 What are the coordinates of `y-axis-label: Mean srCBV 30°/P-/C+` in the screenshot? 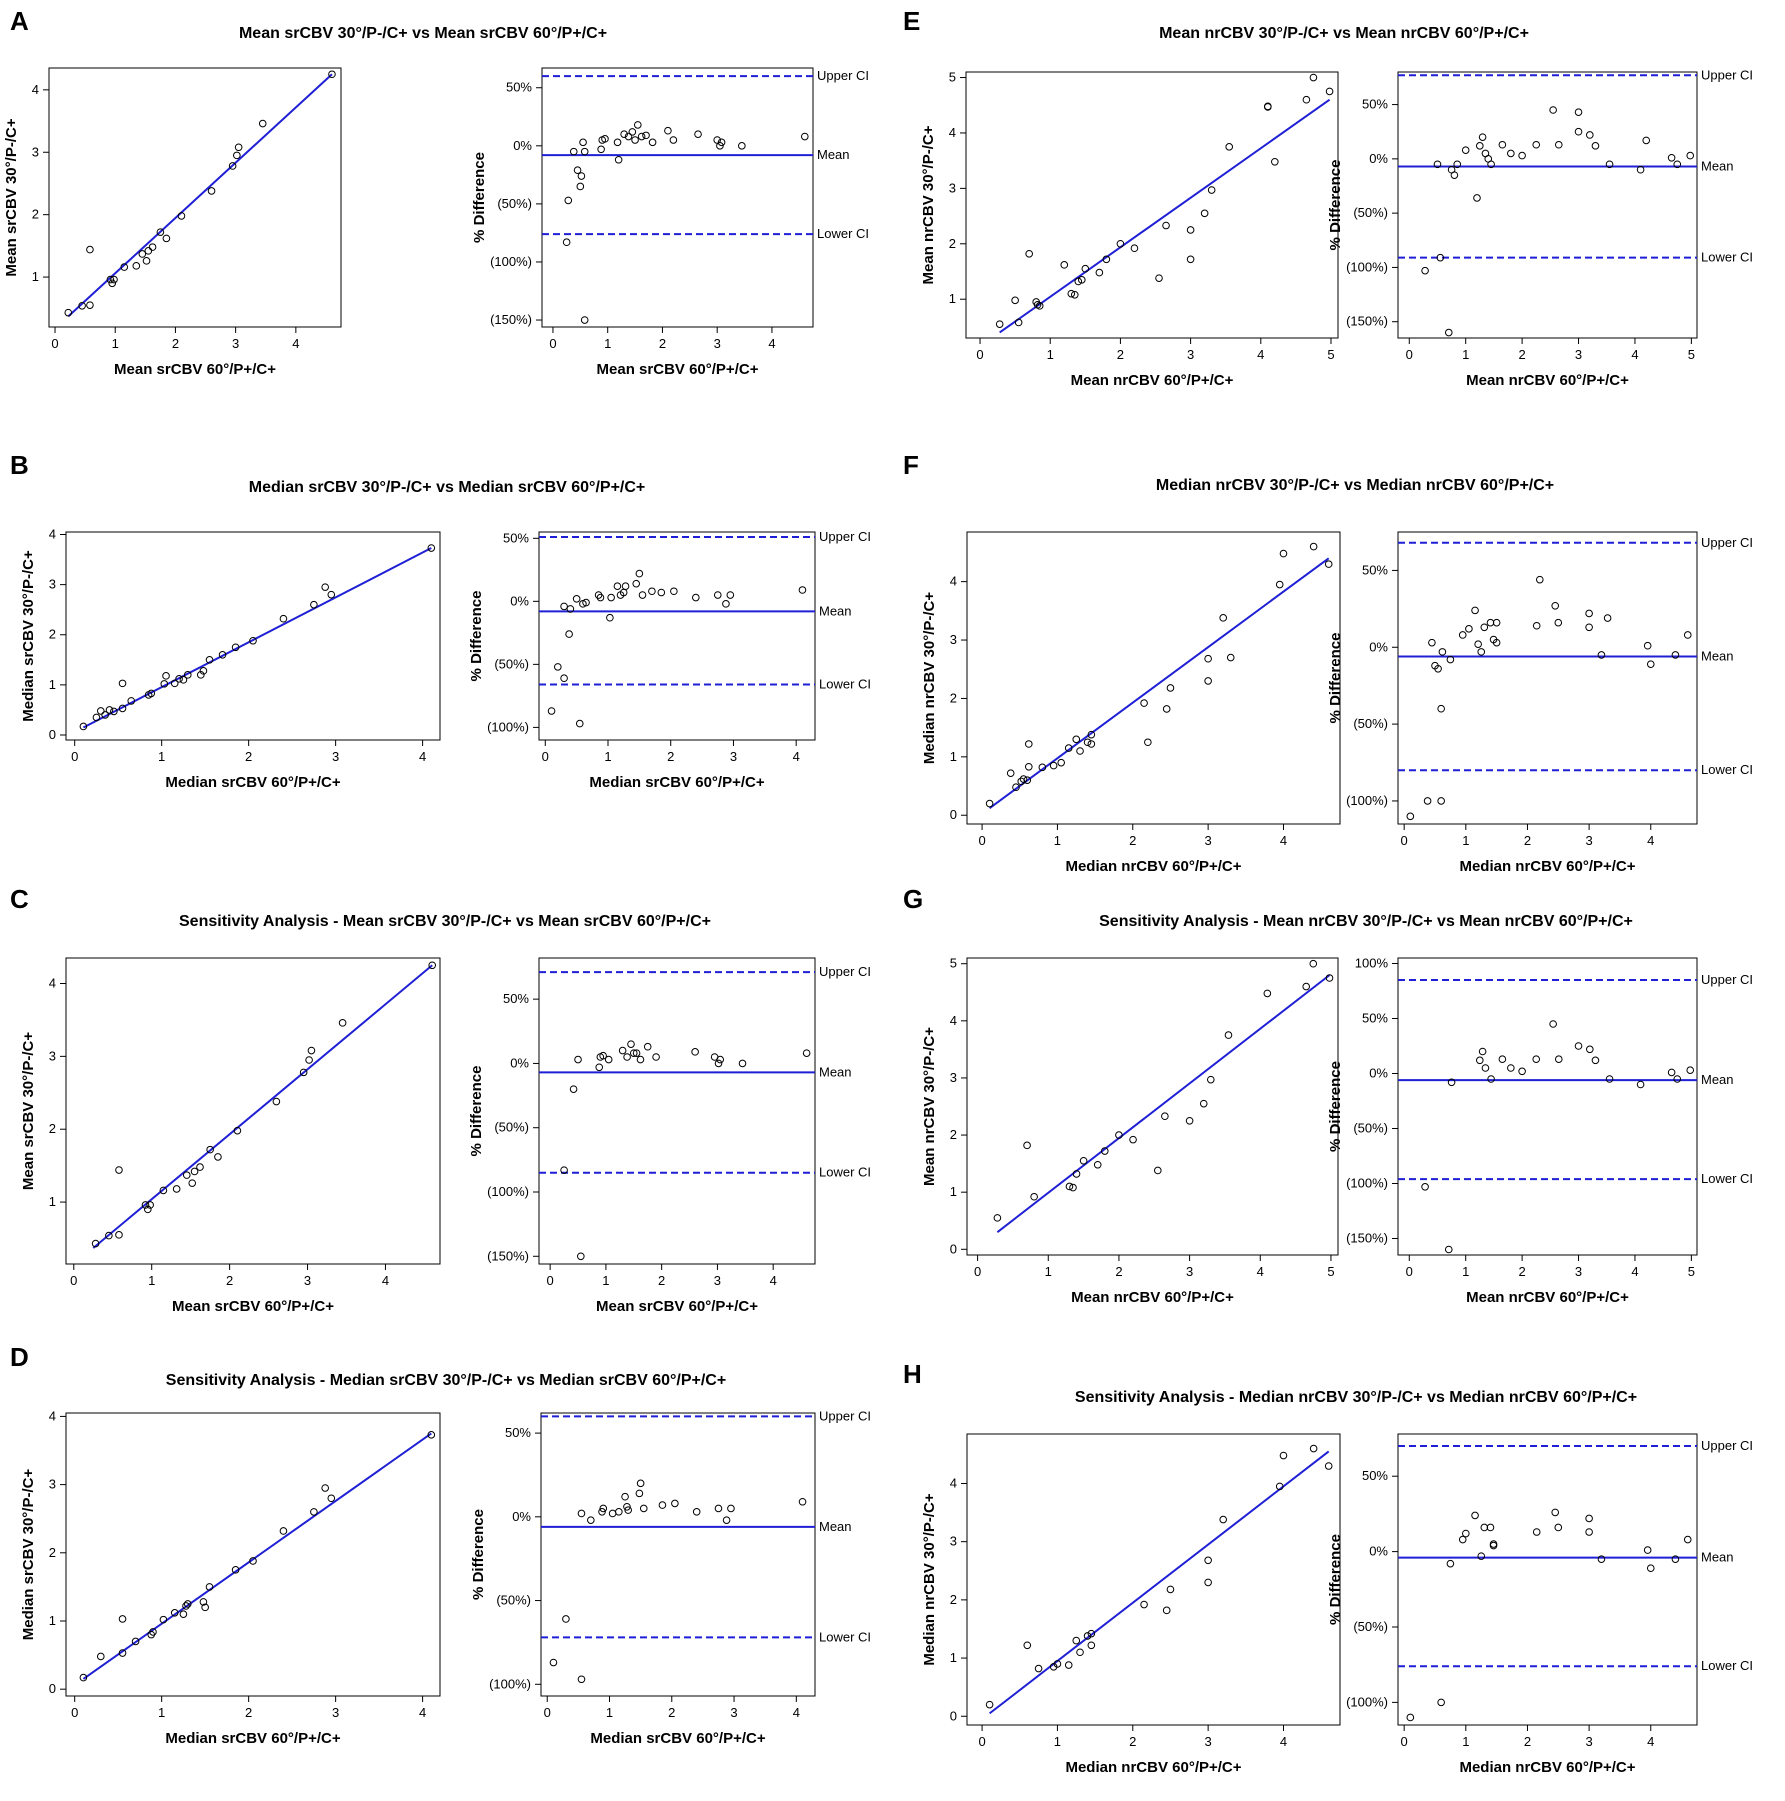 It's located at (28, 1111).